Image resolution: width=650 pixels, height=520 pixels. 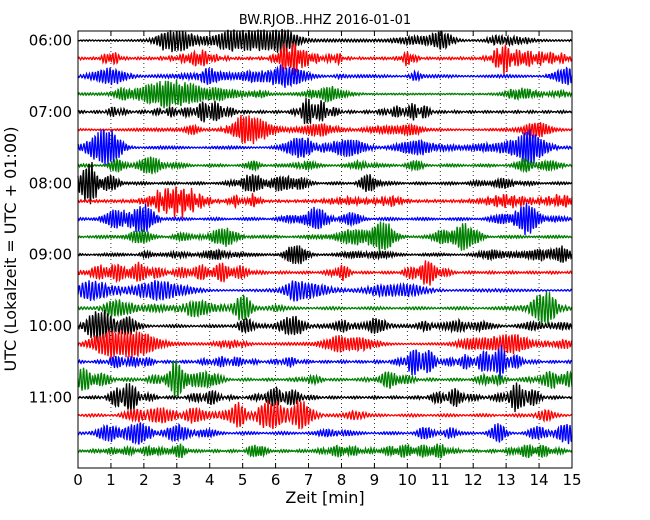 What do you see at coordinates (309, 480) in the screenshot?
I see `x-tick-label: 7` at bounding box center [309, 480].